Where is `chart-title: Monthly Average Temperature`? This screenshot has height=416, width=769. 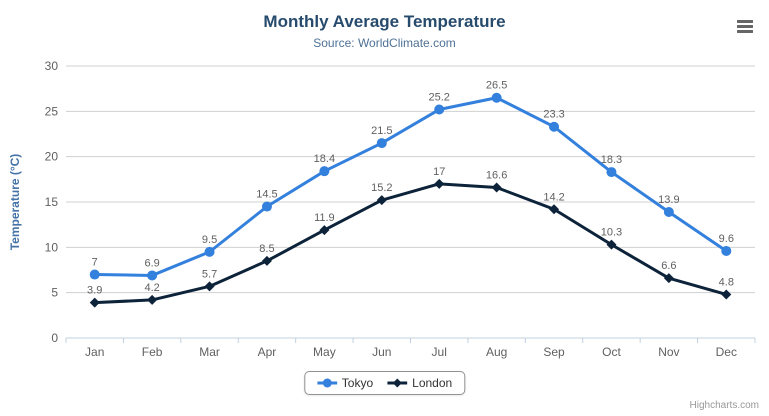 chart-title: Monthly Average Temperature is located at coordinates (384, 21).